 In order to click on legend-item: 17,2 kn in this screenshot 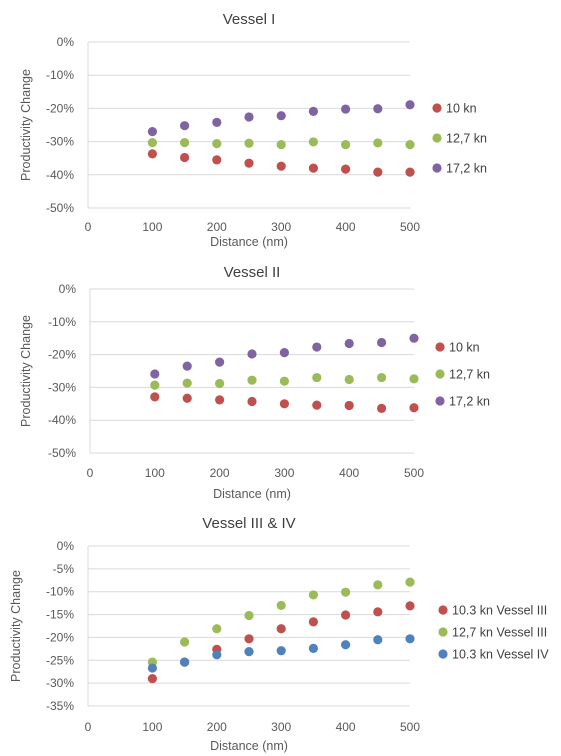, I will do `click(462, 402)`.